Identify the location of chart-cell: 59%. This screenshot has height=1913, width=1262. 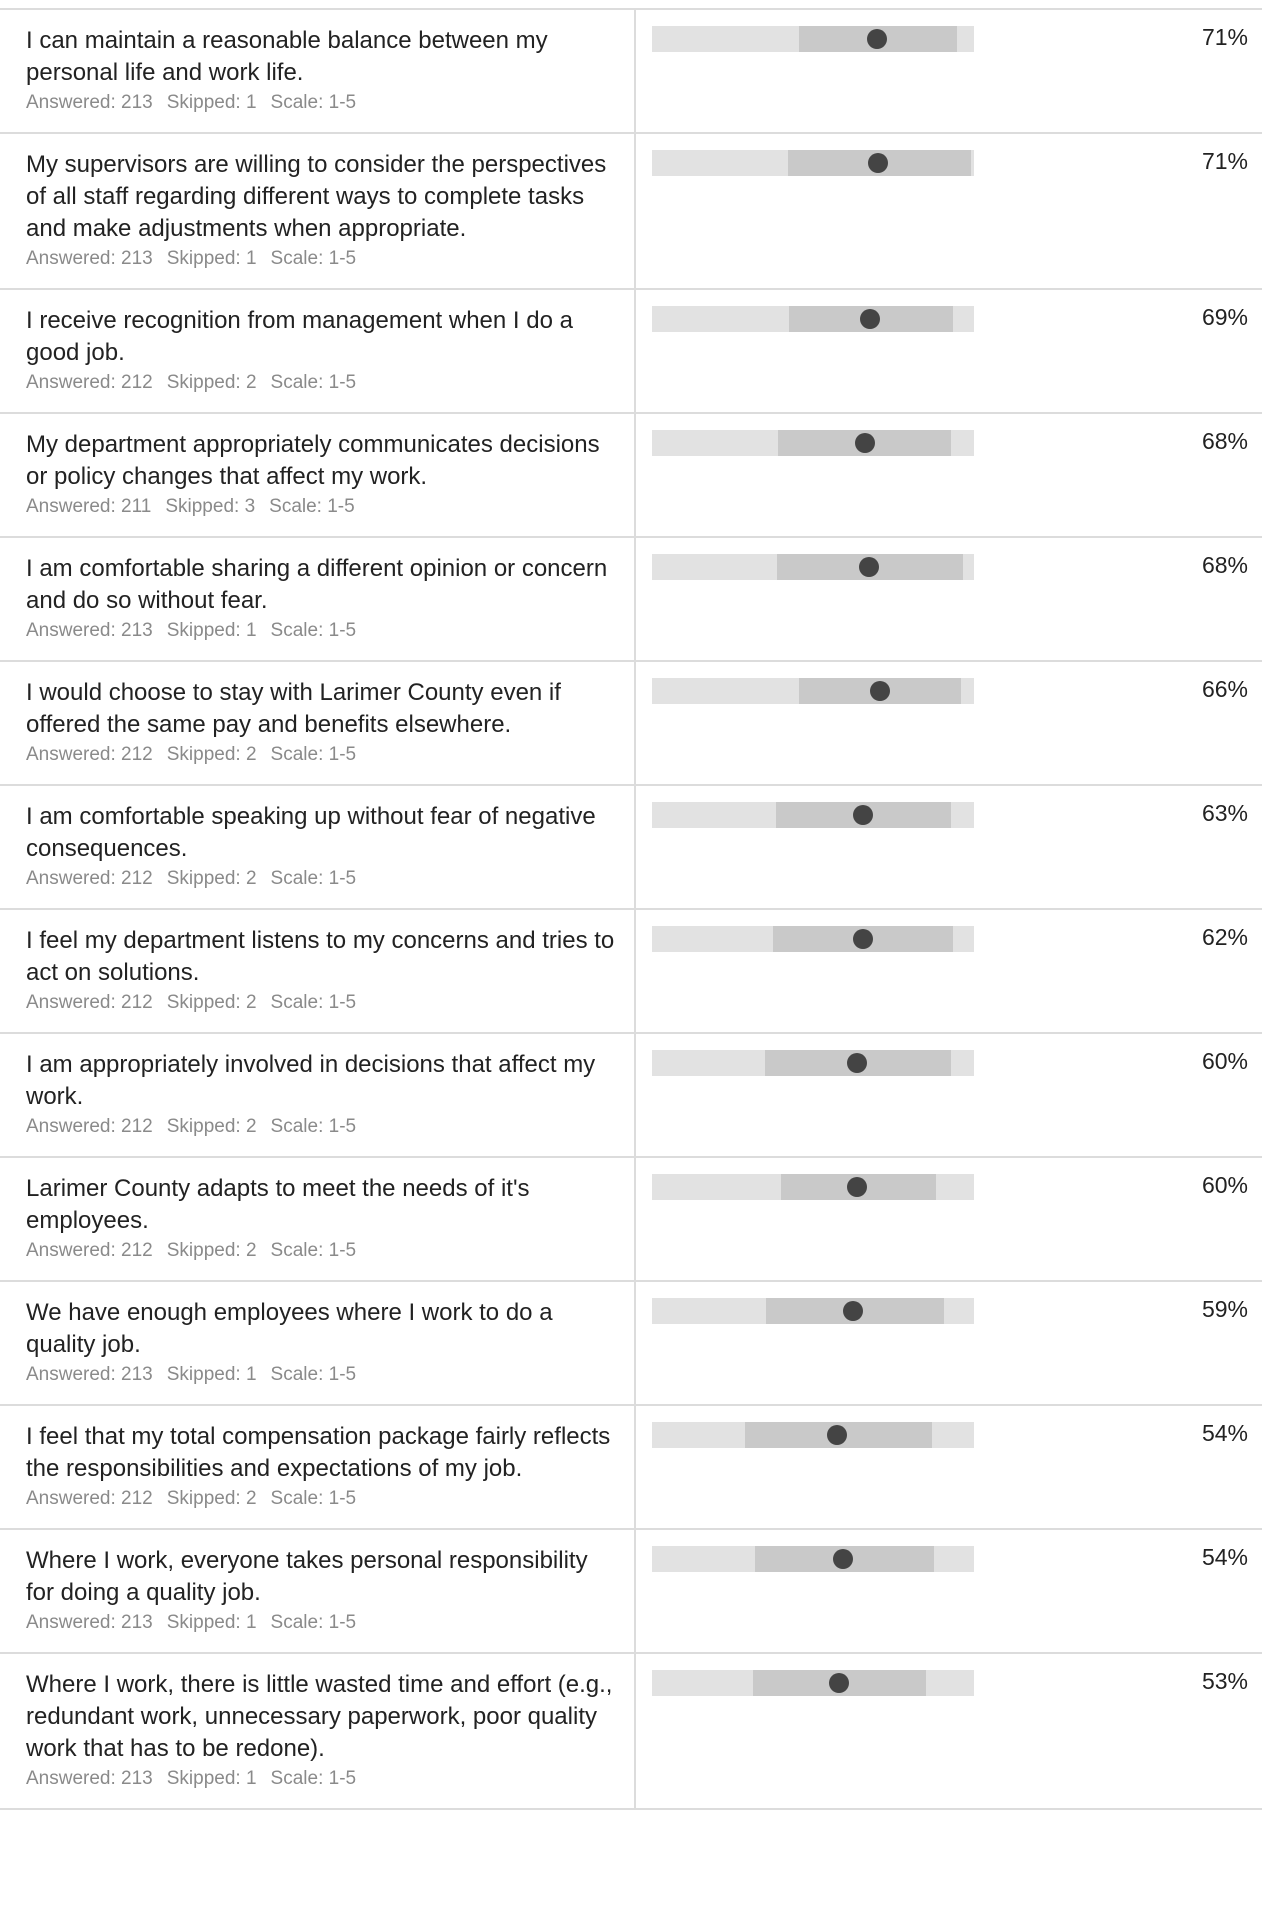
(949, 1343).